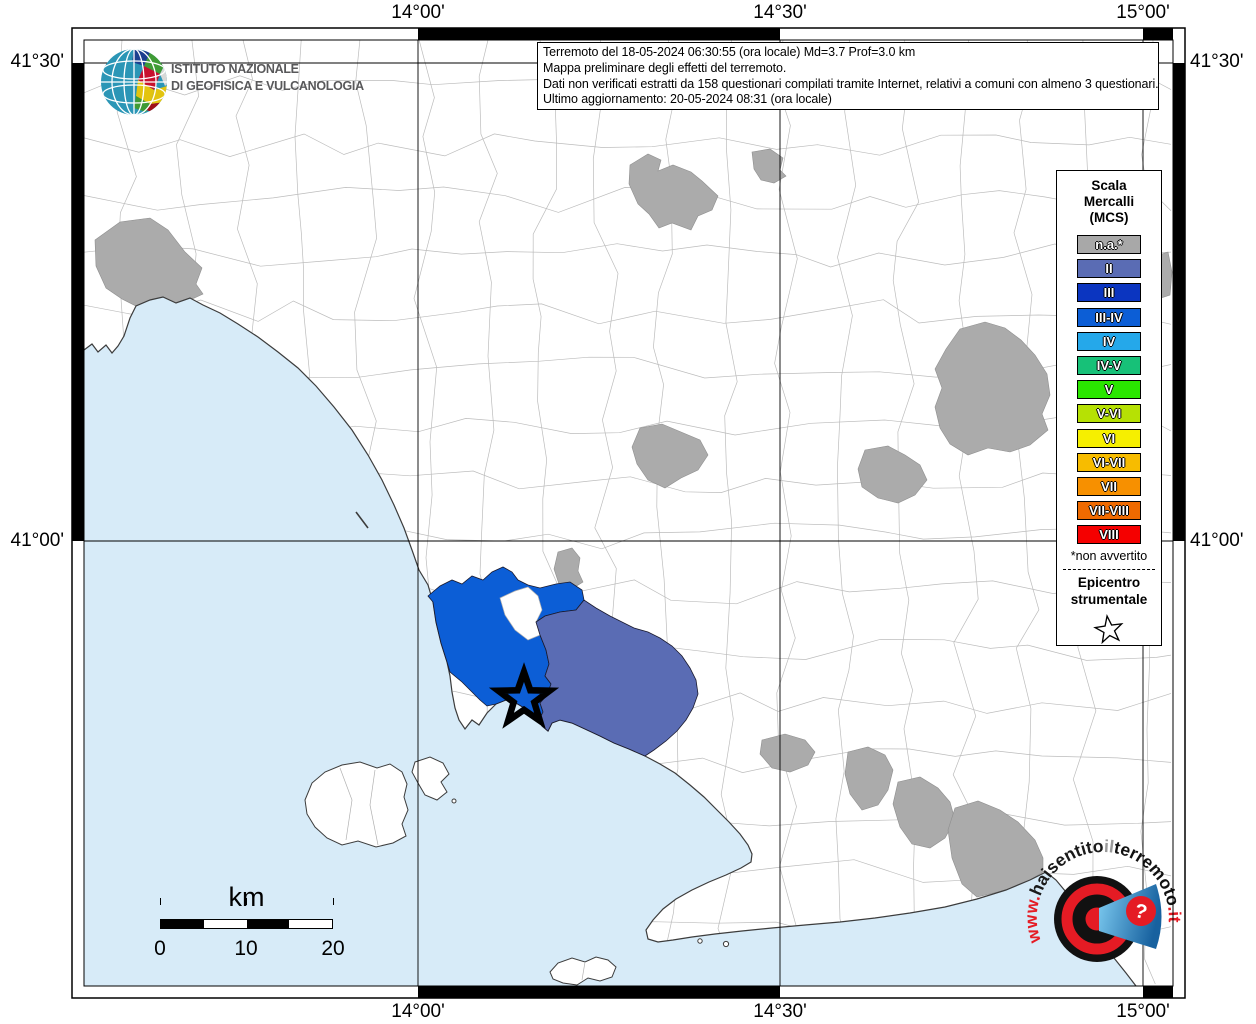 This screenshot has height=1024, width=1256. I want to click on legend-swatch-vii-viii: VII-VIII, so click(1109, 511).